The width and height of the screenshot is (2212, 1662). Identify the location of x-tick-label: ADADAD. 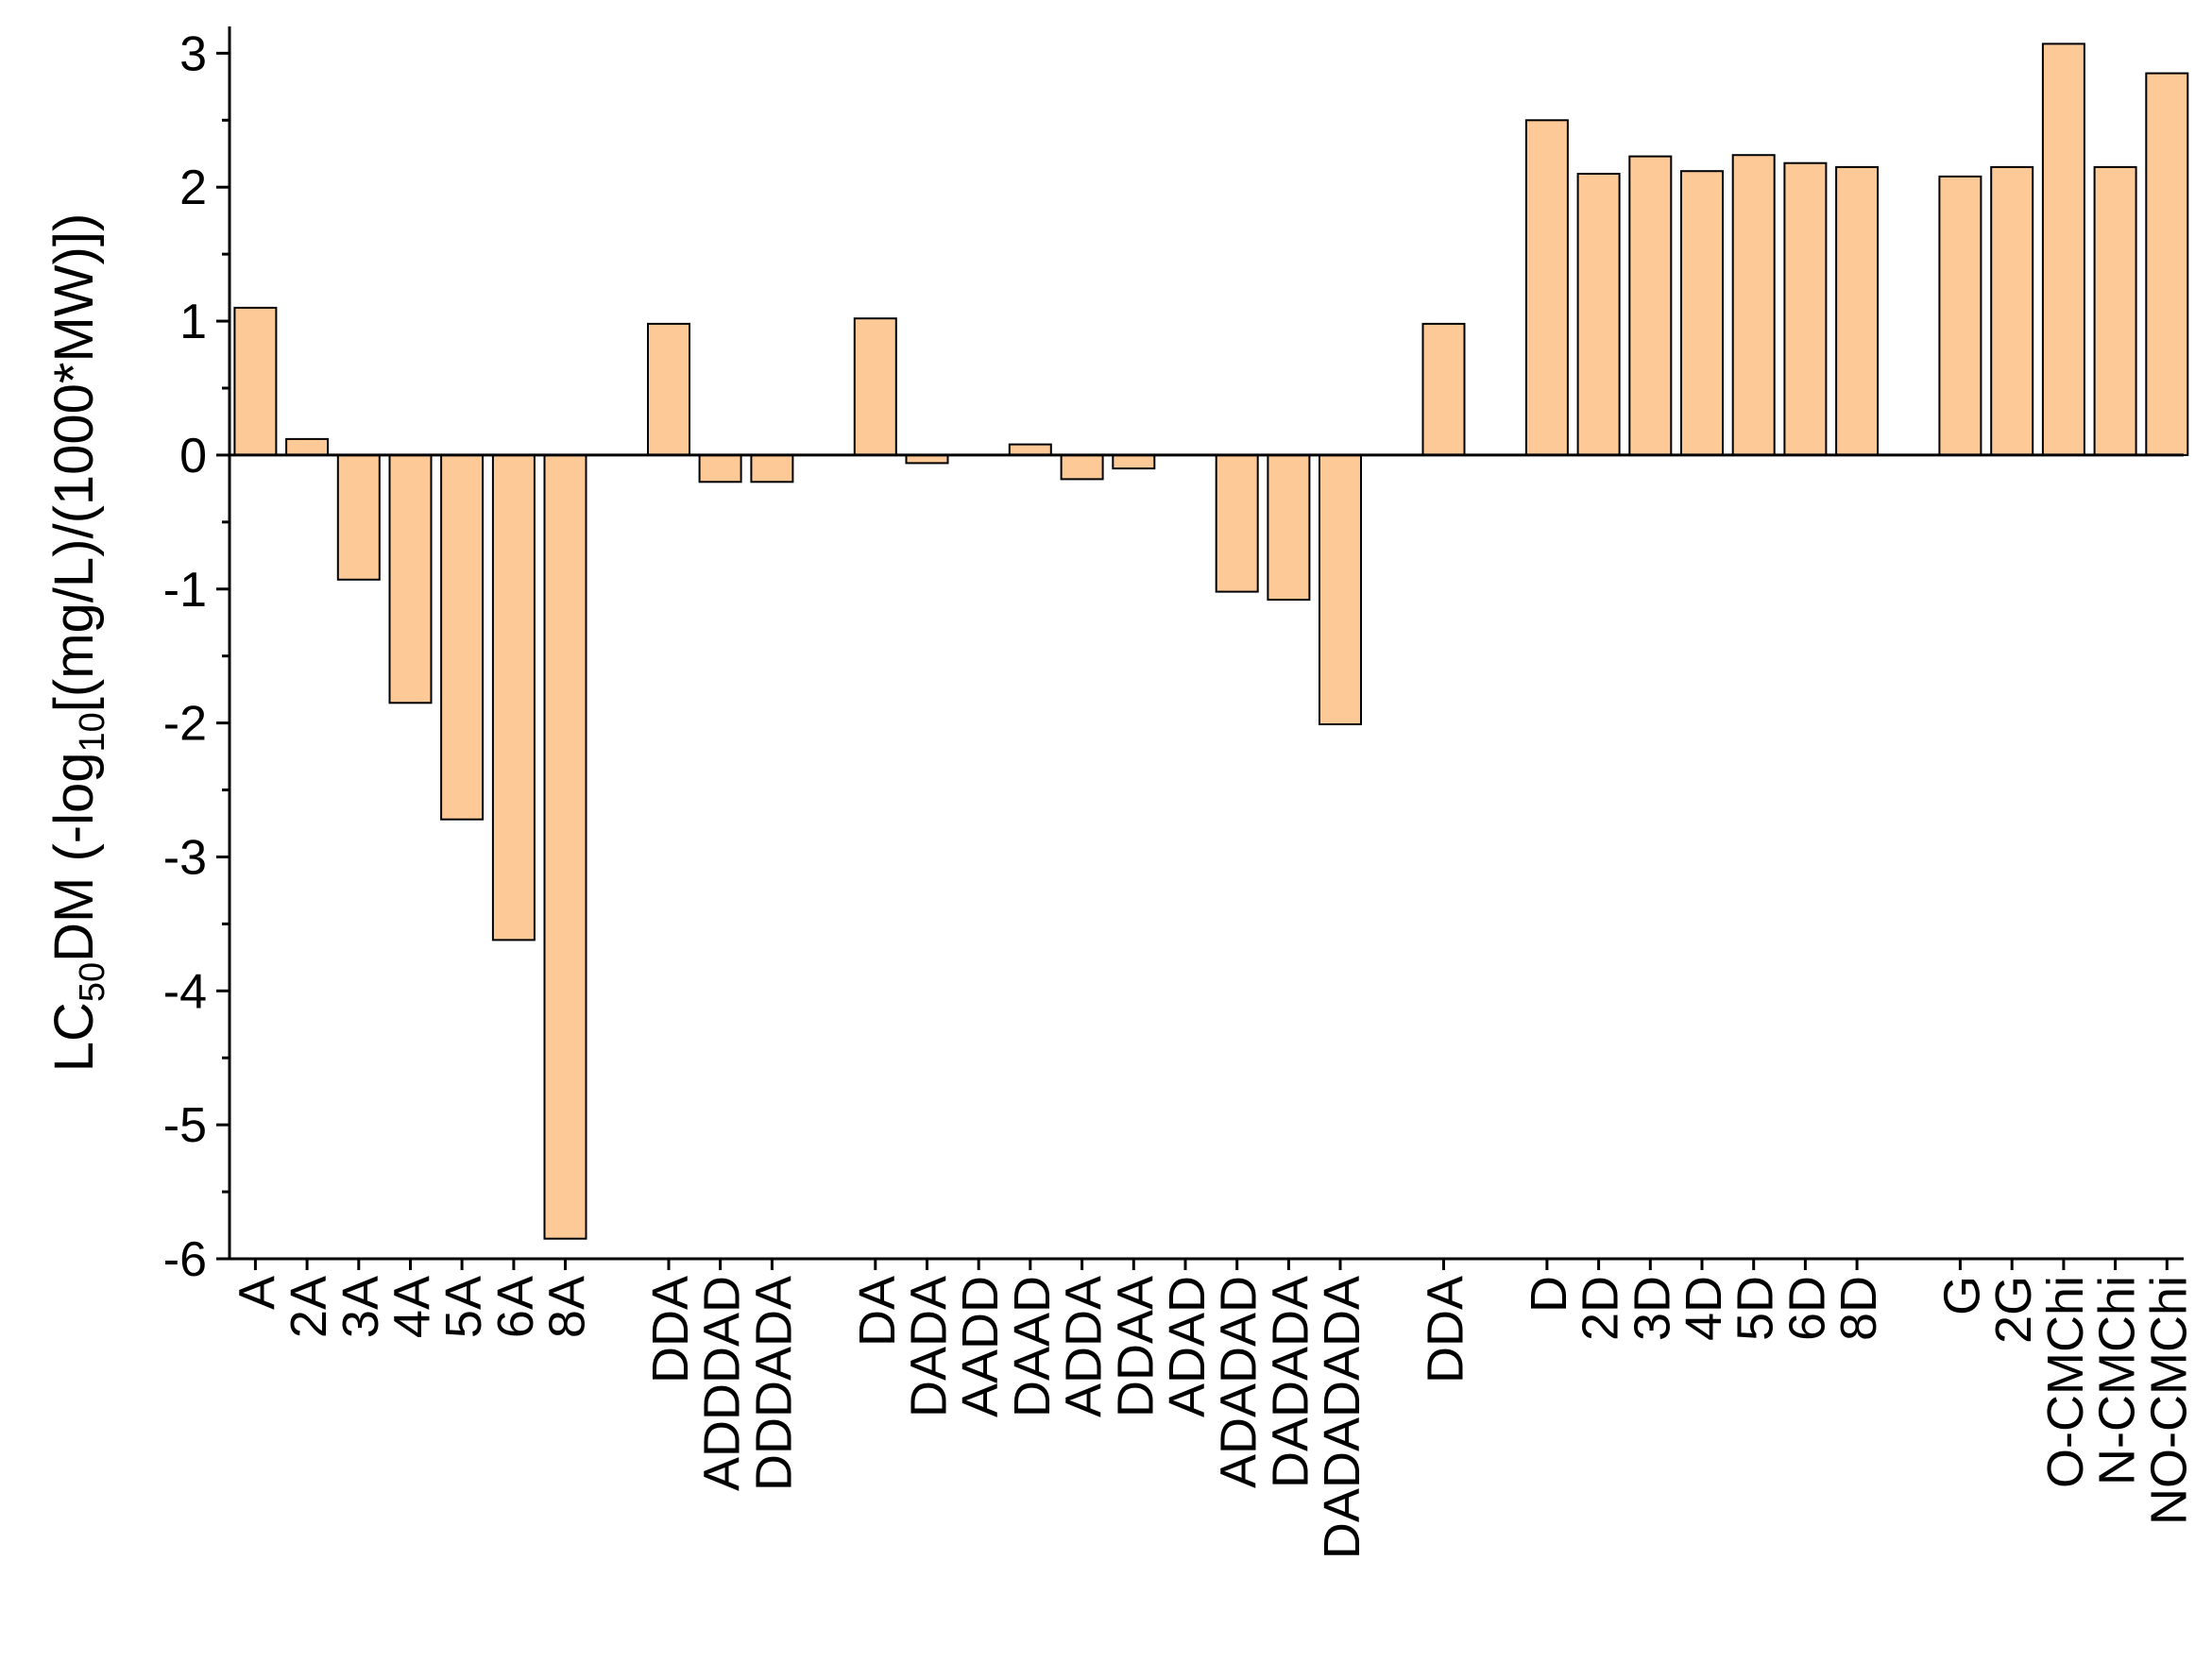
(1239, 1382).